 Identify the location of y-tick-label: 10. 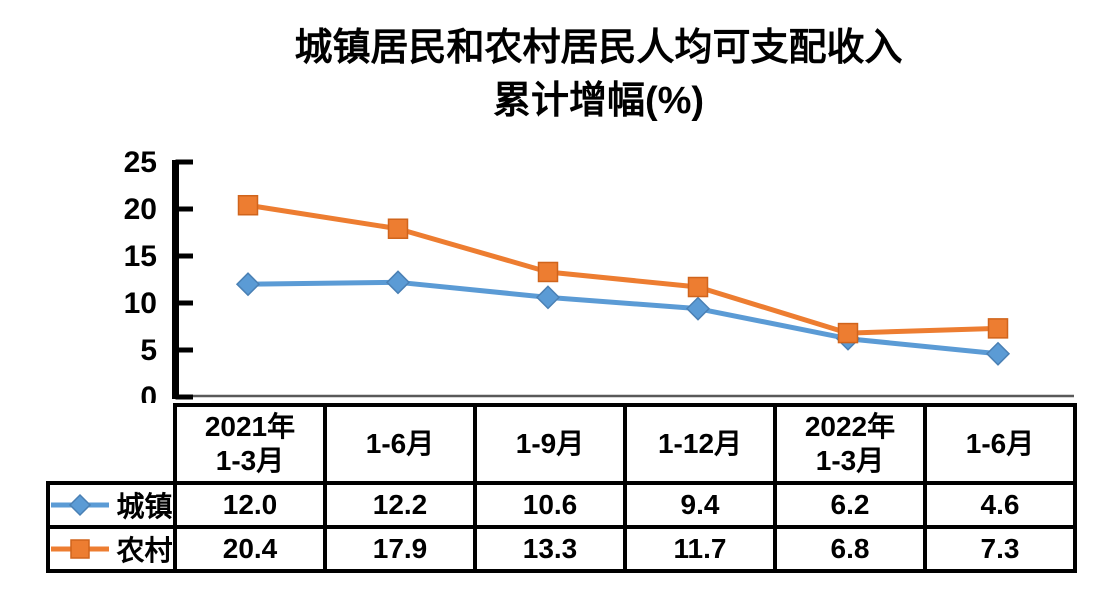
(140, 303).